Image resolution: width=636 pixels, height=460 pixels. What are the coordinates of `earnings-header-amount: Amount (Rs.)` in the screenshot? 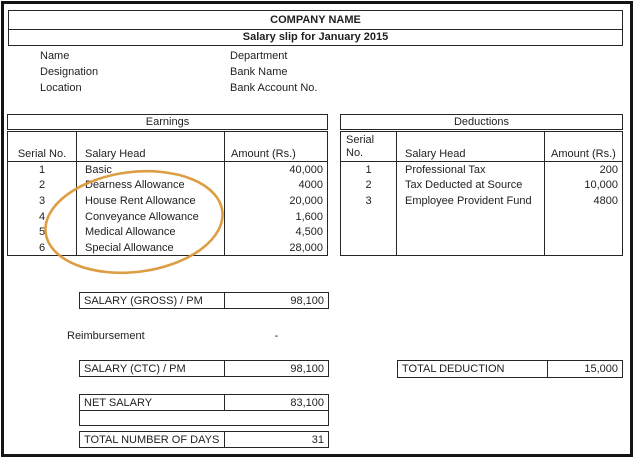 It's located at (263, 154).